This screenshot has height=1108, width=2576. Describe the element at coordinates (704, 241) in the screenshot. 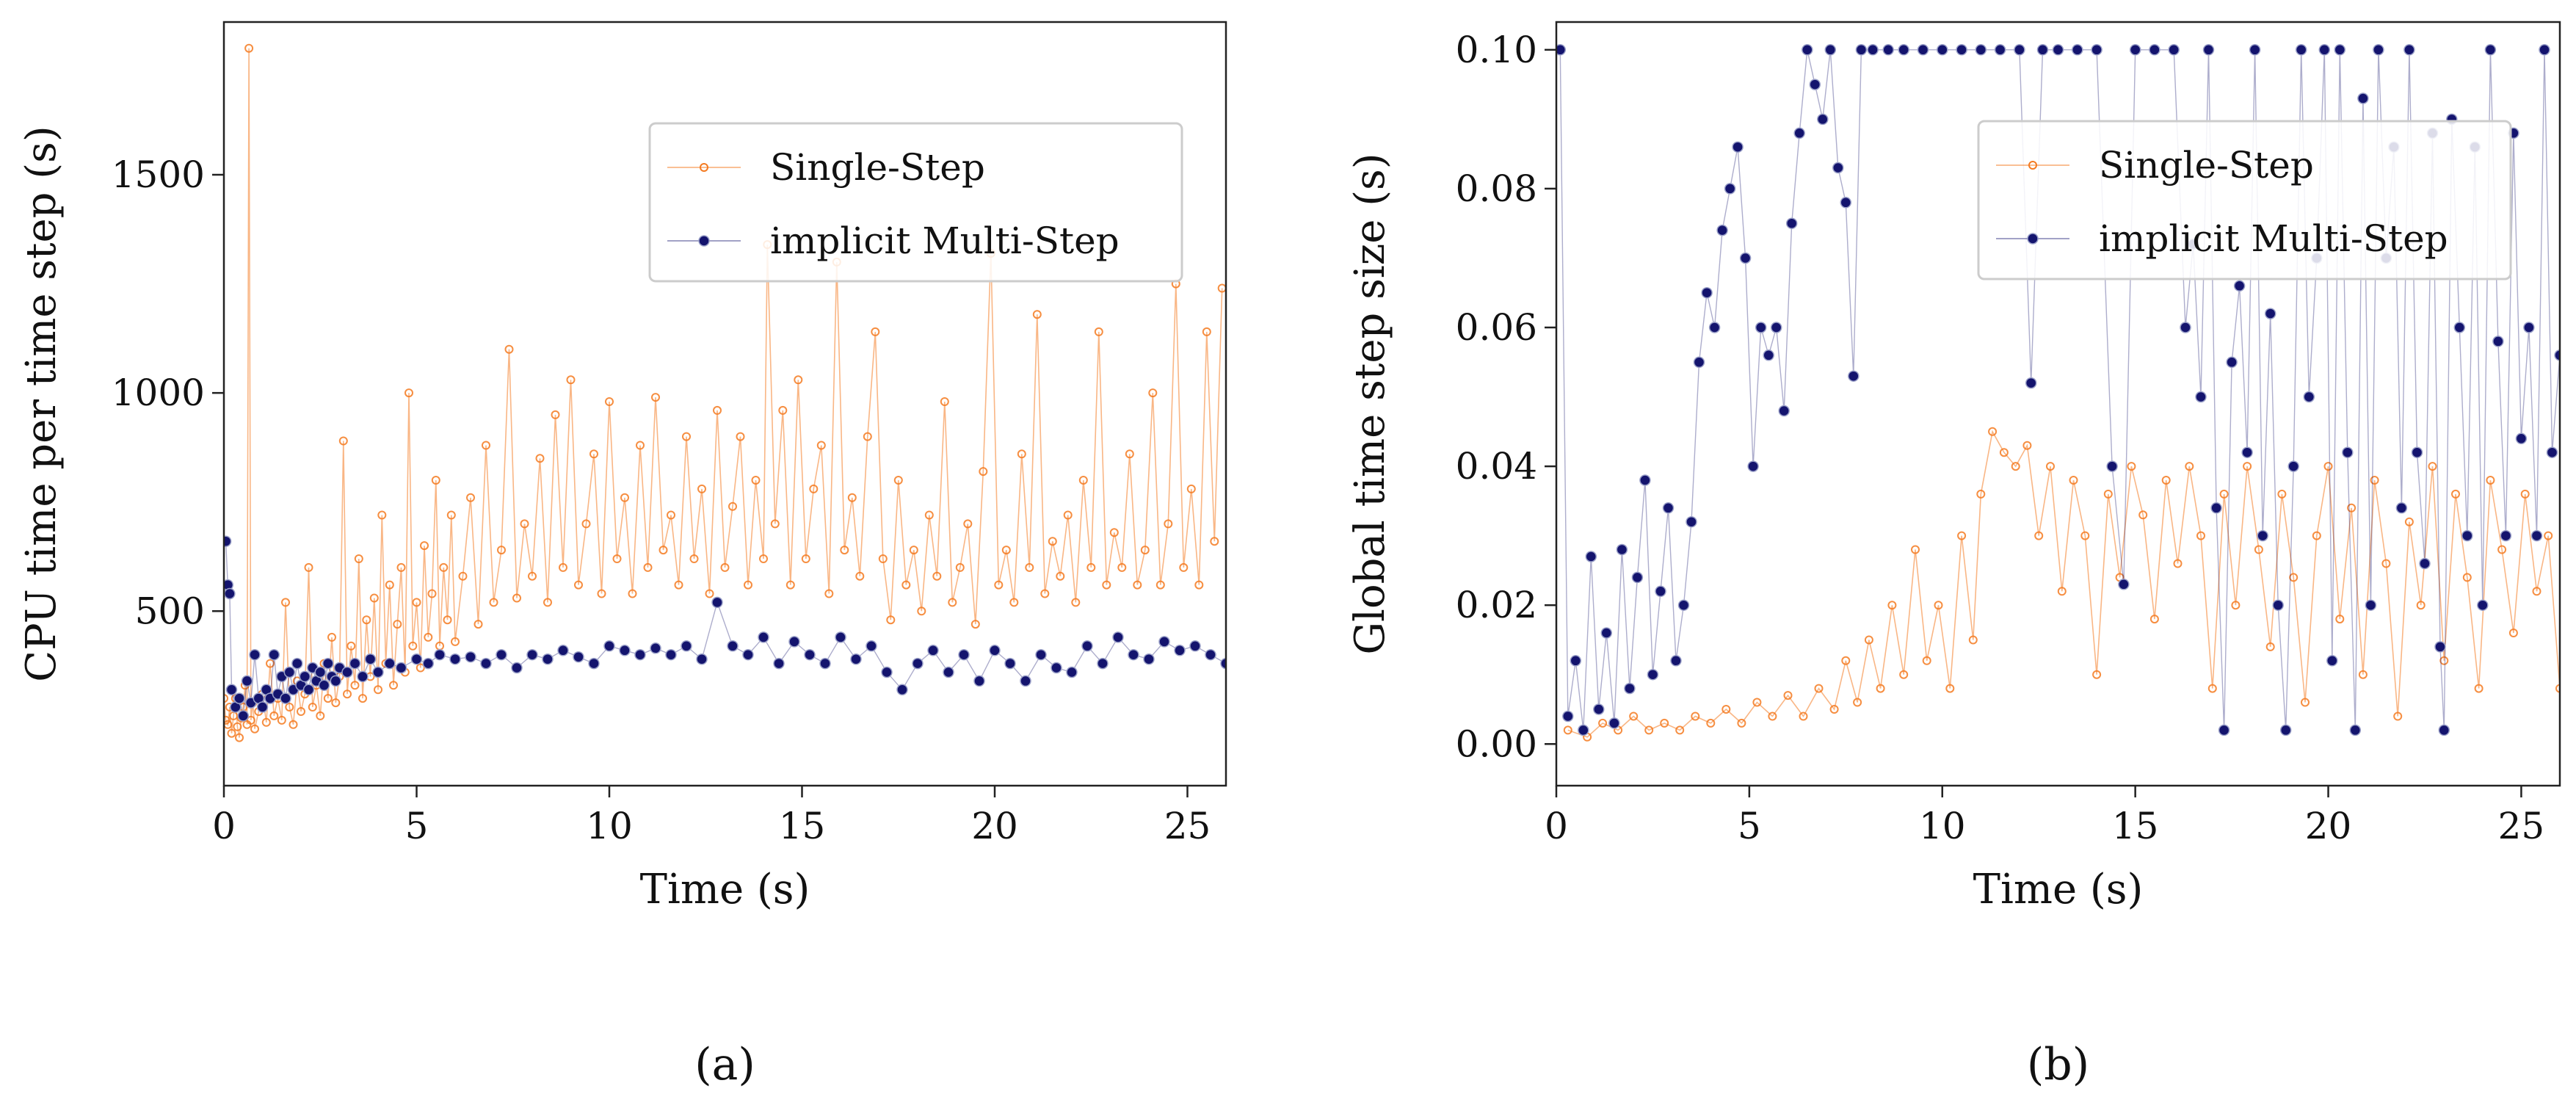

I see `panel-a-legend-multi-step-marker` at that location.